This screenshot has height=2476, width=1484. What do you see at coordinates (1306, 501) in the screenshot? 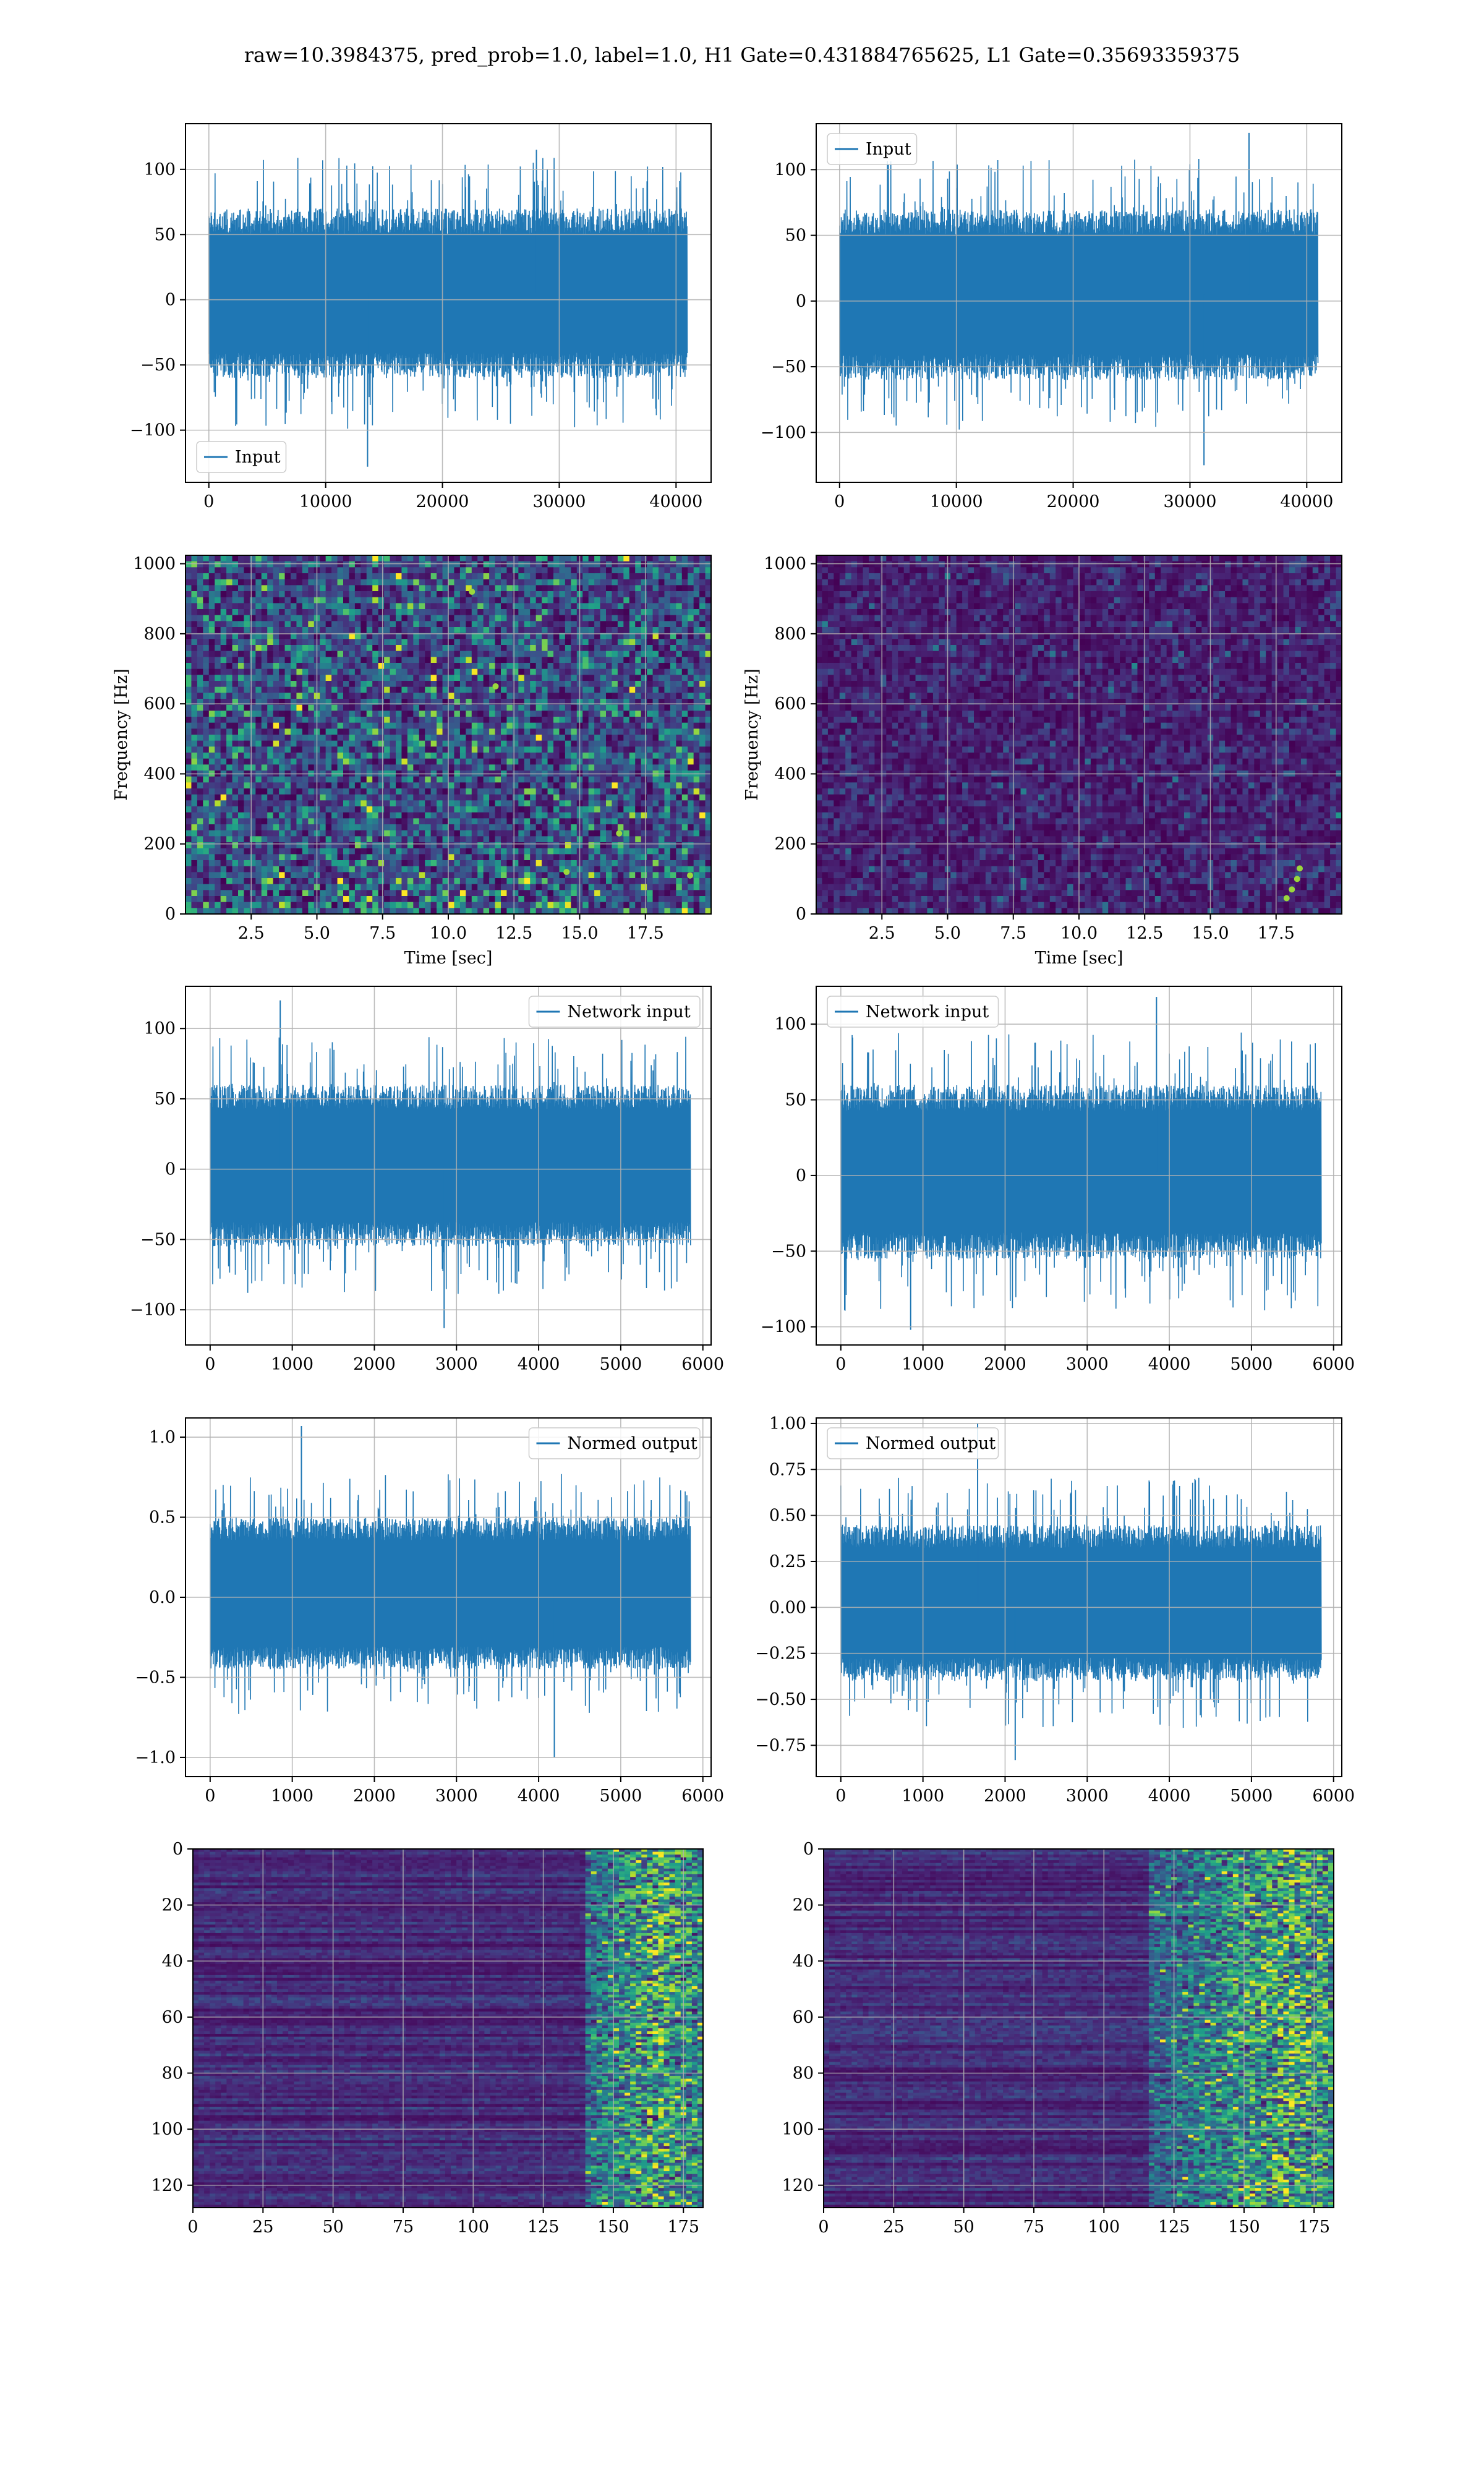
I see `x-tick-label: 40000` at bounding box center [1306, 501].